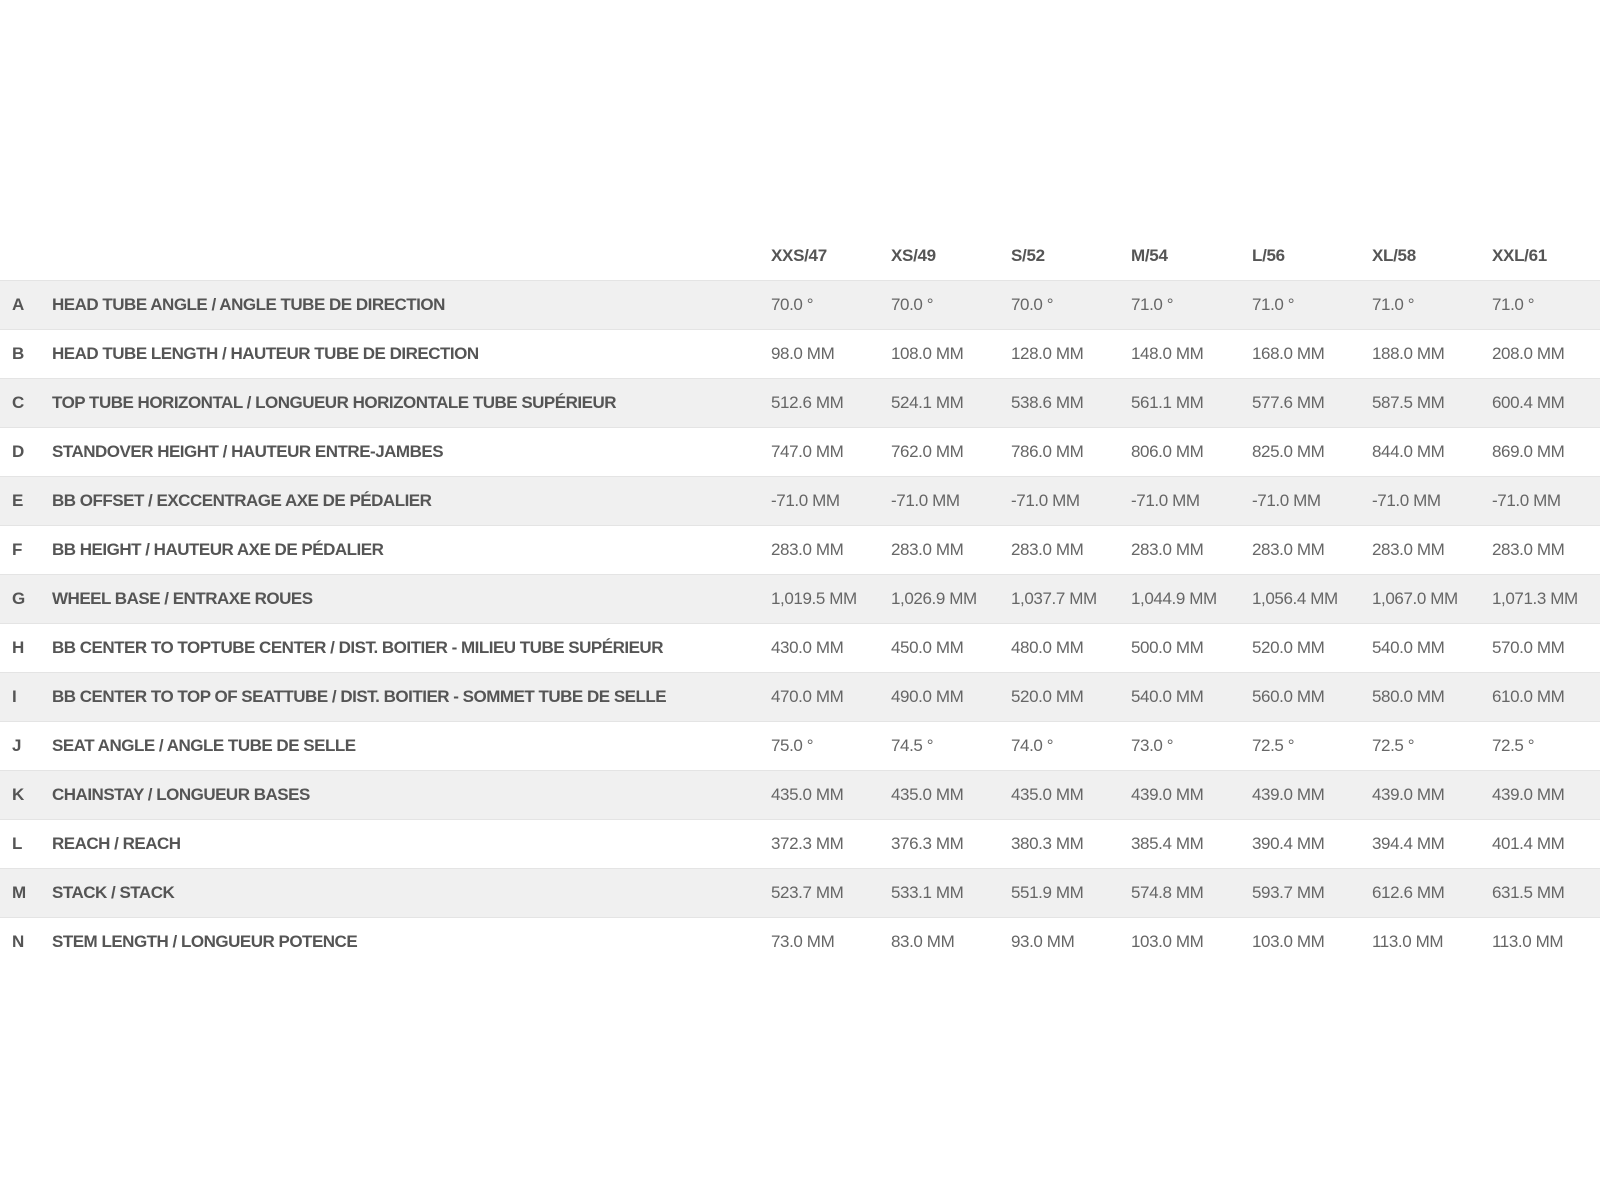 This screenshot has width=1600, height=1200. I want to click on measurement-value: 1,056.4 MM, so click(1312, 599).